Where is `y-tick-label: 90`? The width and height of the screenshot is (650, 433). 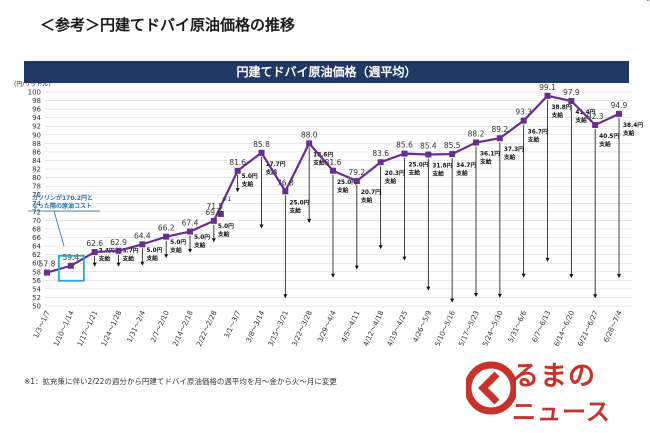
y-tick-label: 90 is located at coordinates (36, 135).